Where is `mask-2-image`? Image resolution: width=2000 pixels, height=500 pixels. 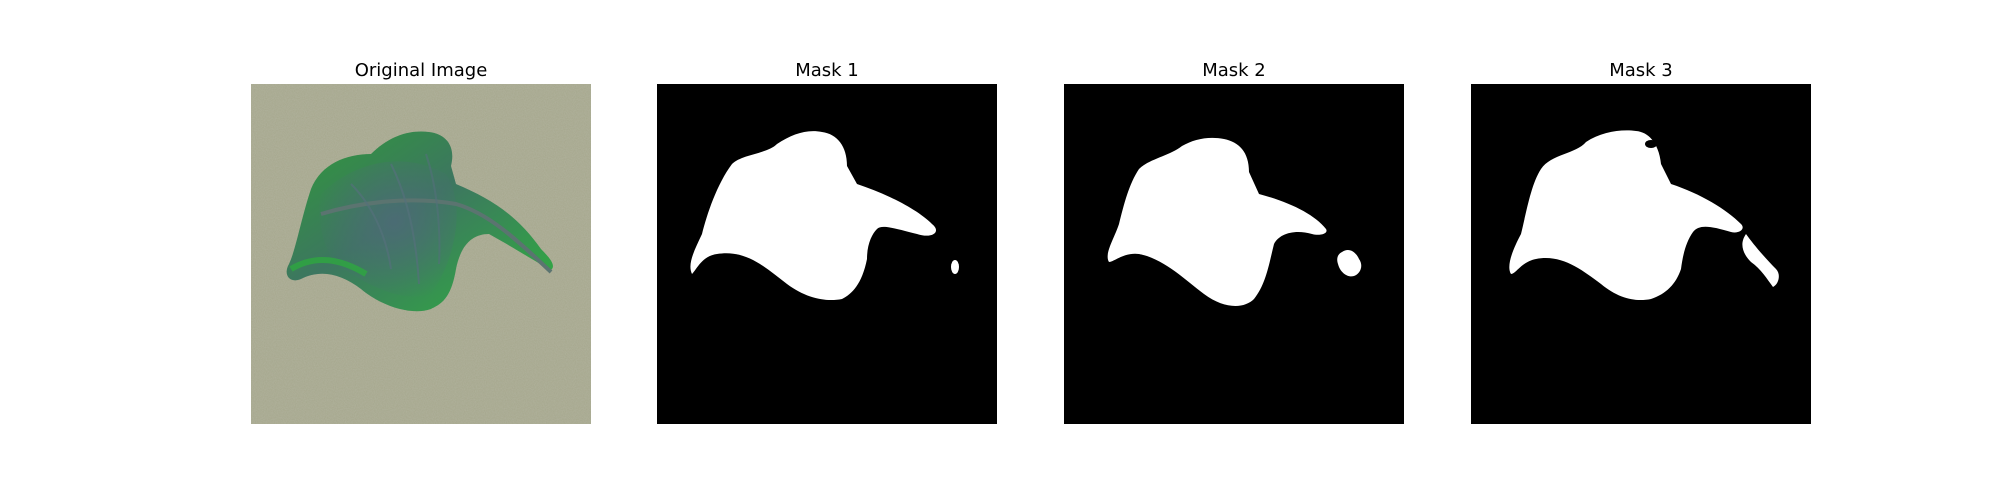
mask-2-image is located at coordinates (1234, 254).